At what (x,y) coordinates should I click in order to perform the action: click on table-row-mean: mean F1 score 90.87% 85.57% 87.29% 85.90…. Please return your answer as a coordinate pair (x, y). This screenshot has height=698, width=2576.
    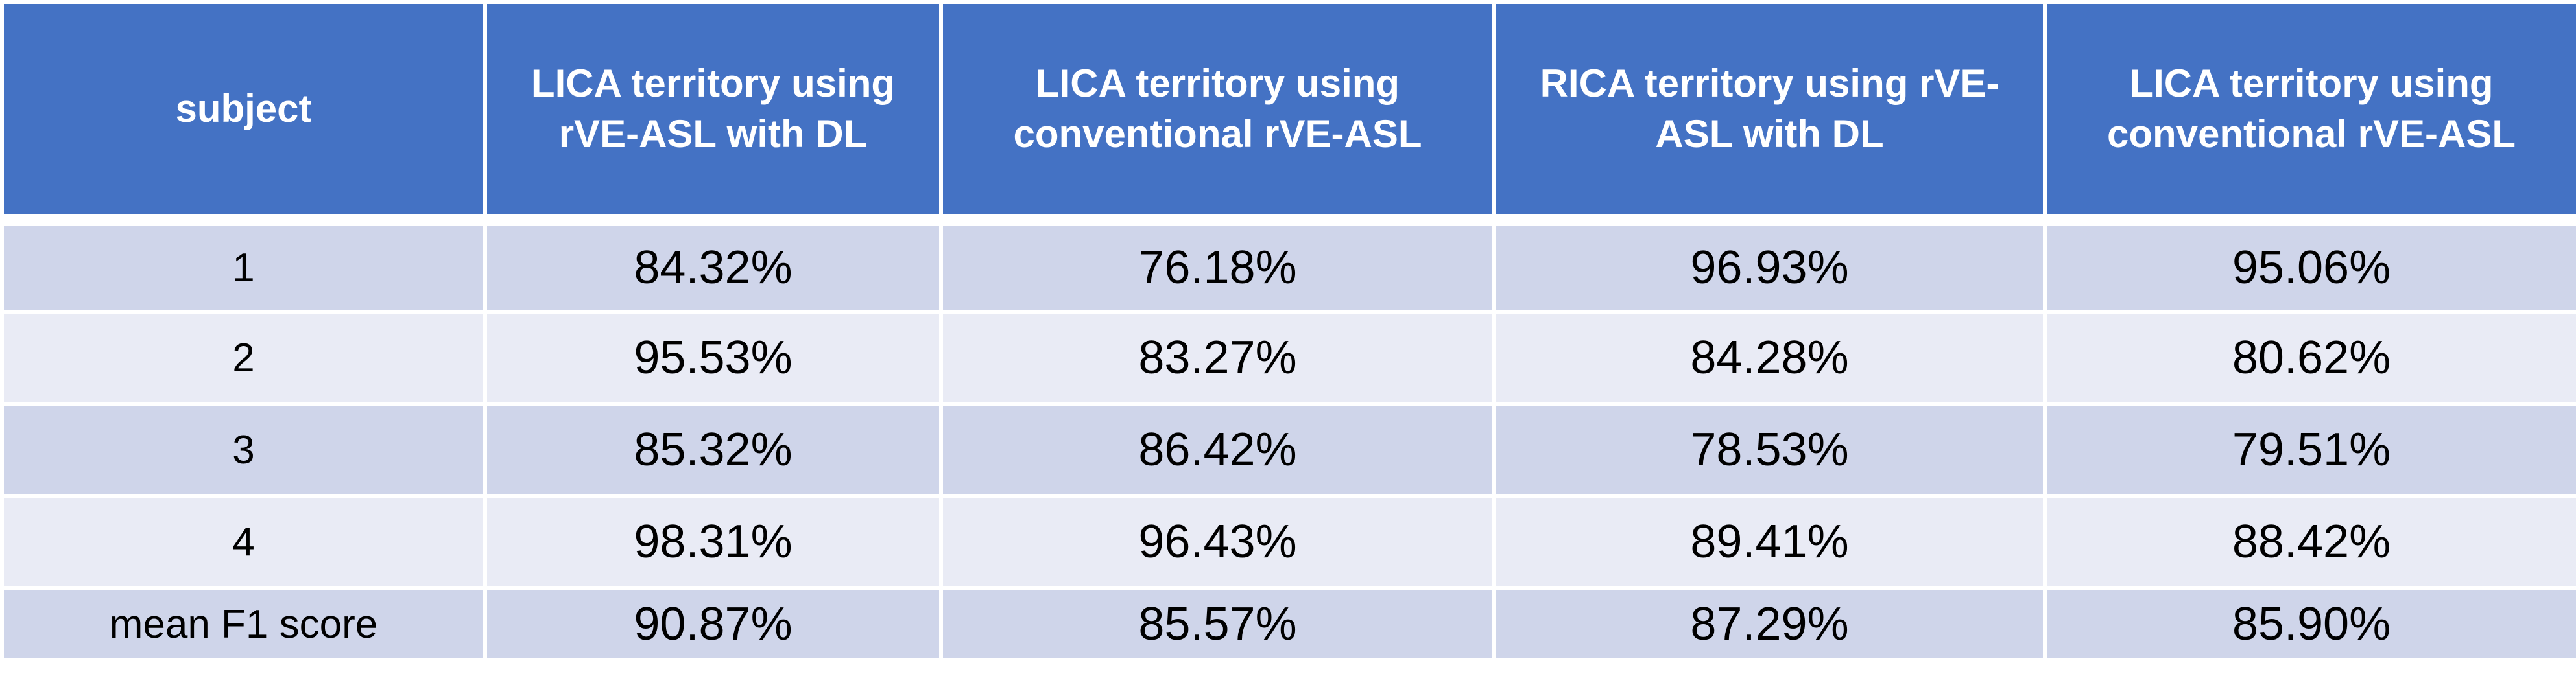
    Looking at the image, I should click on (1288, 624).